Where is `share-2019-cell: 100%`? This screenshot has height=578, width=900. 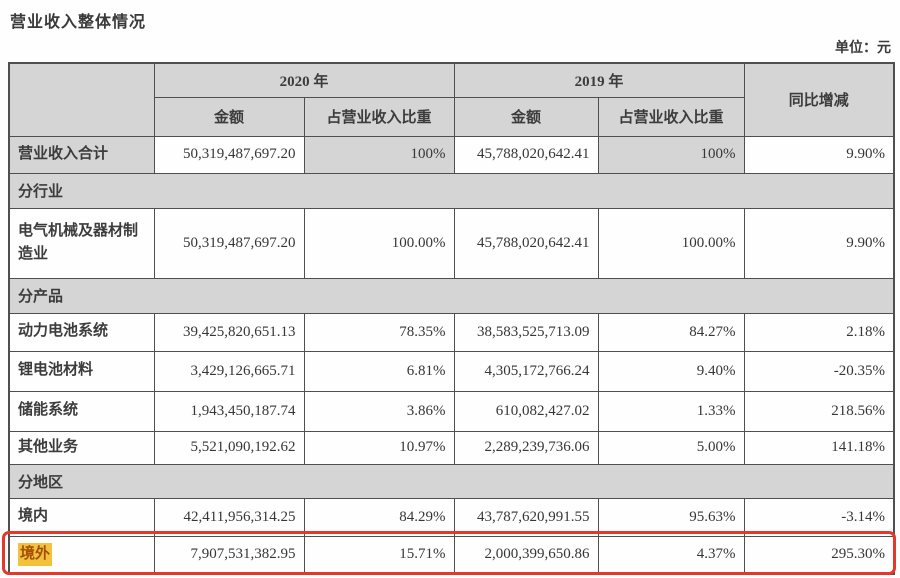 share-2019-cell: 100% is located at coordinates (671, 154).